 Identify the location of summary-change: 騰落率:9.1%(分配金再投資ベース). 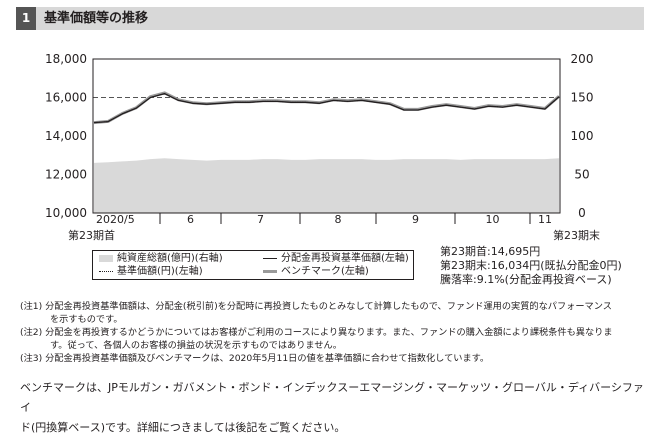
(526, 279).